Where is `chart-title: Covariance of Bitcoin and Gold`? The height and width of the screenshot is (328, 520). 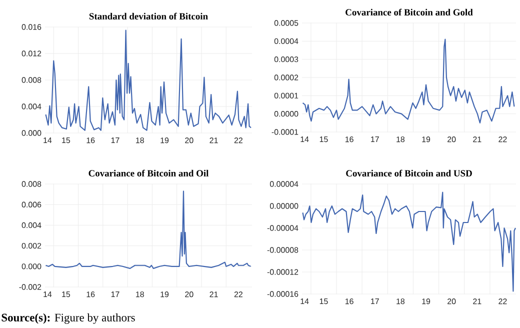 chart-title: Covariance of Bitcoin and Gold is located at coordinates (409, 12).